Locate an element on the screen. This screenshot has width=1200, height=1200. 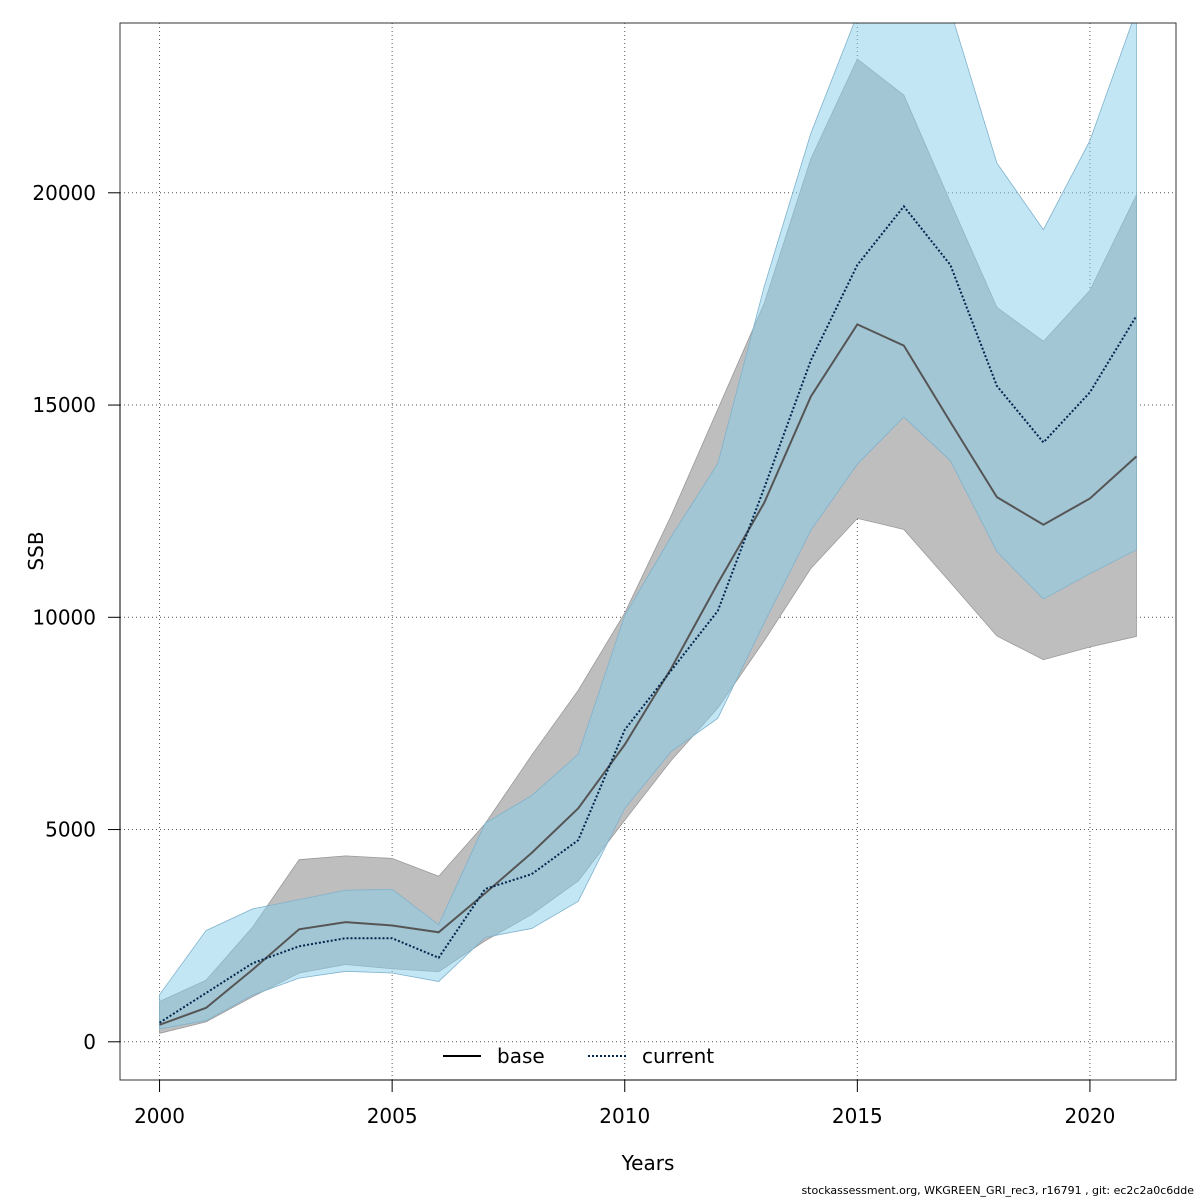
x-axis: 2000 2005 2010 2015 2020 is located at coordinates (624, 1103).